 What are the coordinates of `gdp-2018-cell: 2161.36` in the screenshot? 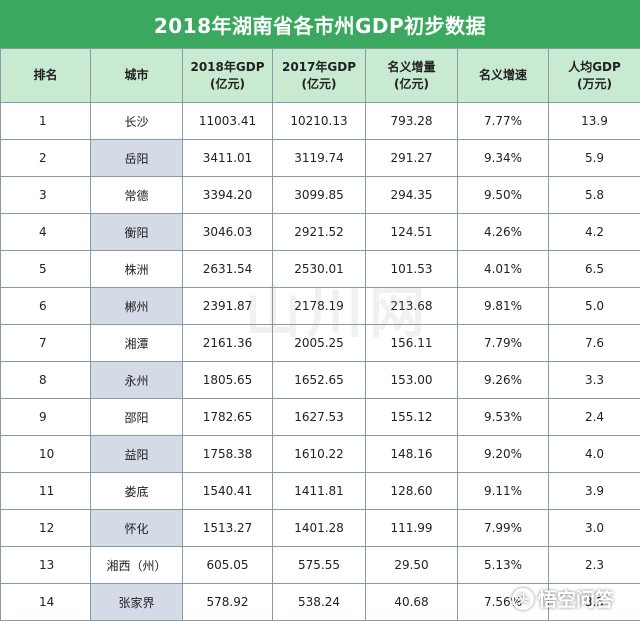 It's located at (228, 343).